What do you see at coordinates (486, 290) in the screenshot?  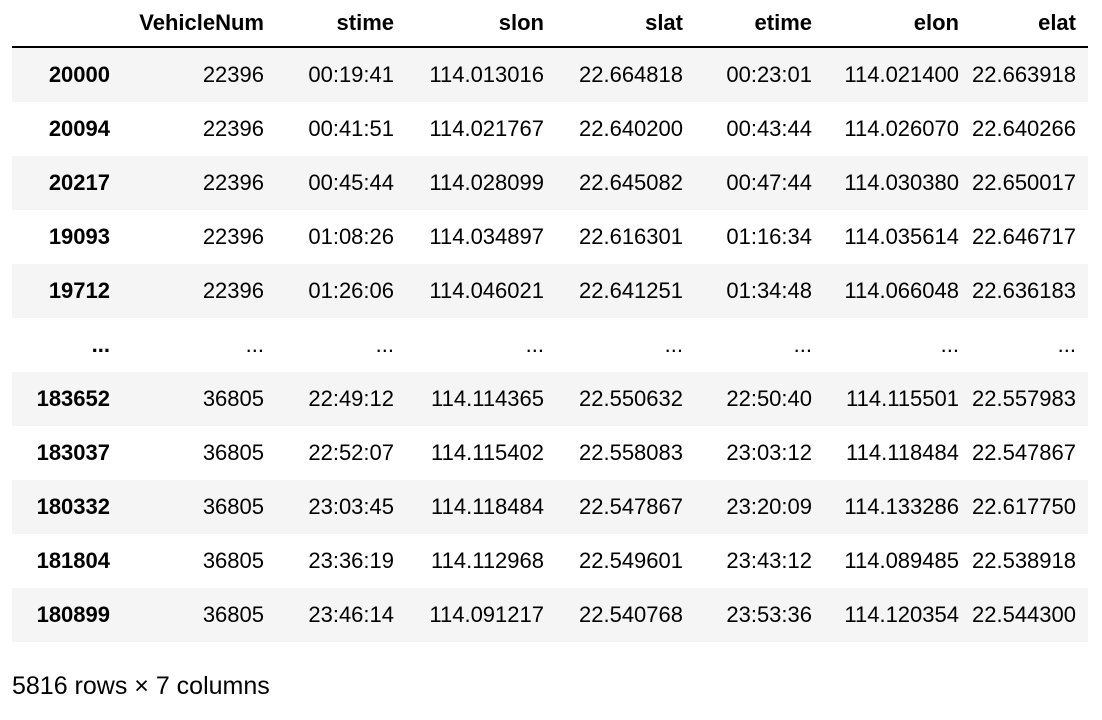 I see `table-cell: 114.046021` at bounding box center [486, 290].